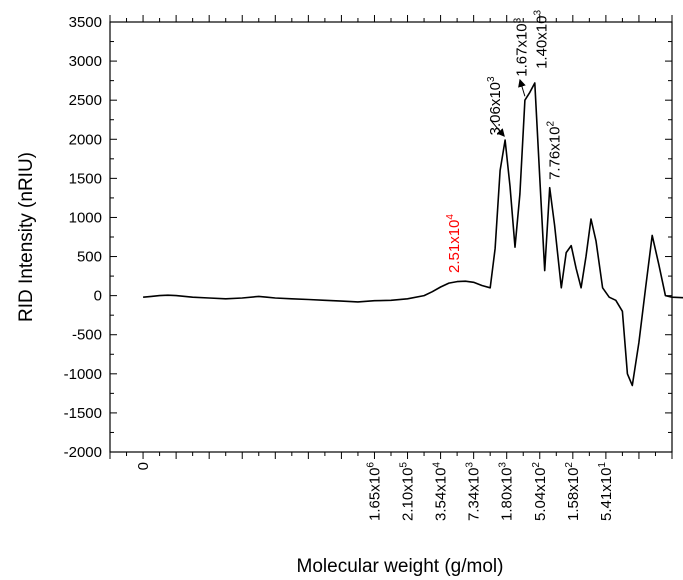 The image size is (683, 580). I want to click on x-tick-label: 0, so click(143, 466).